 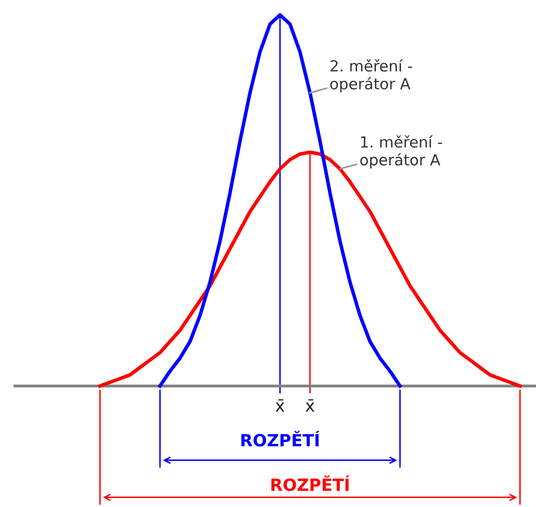 What do you see at coordinates (401, 152) in the screenshot?
I see `series-label: 1. měření - operátor A` at bounding box center [401, 152].